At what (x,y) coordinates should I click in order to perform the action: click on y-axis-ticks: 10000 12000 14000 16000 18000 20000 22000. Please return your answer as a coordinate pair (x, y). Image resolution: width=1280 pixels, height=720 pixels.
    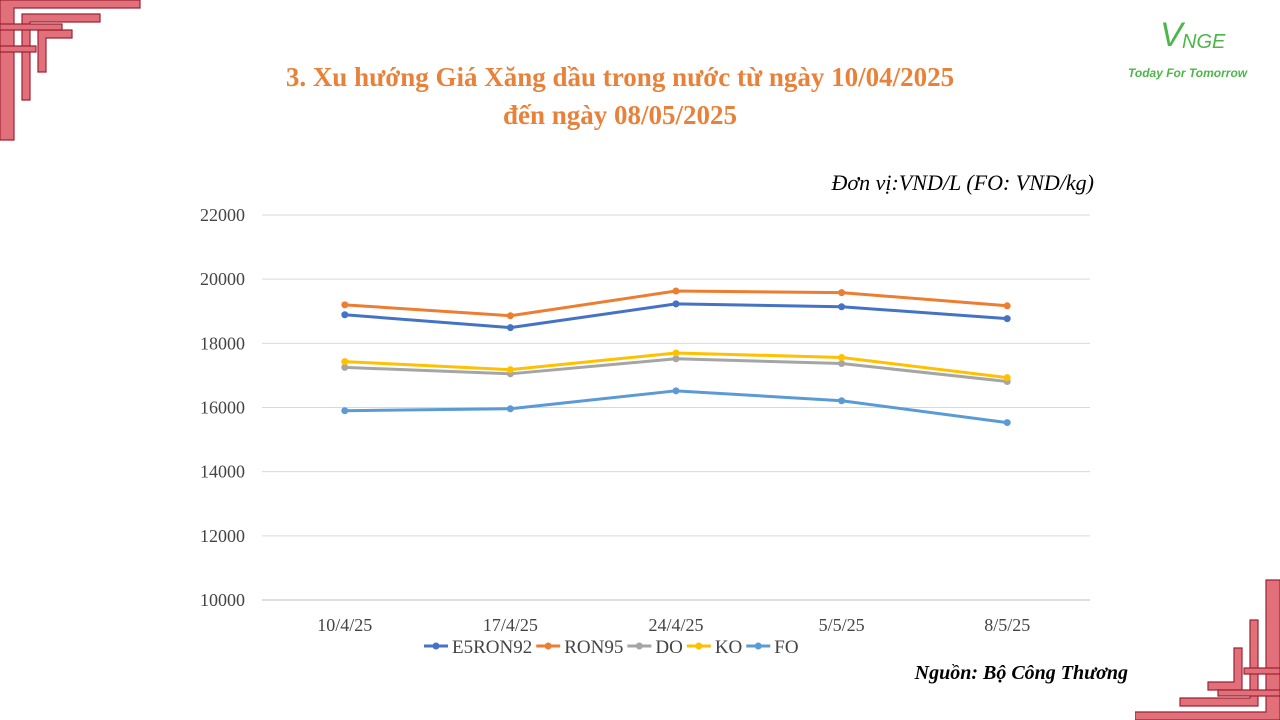
    Looking at the image, I should click on (222, 407).